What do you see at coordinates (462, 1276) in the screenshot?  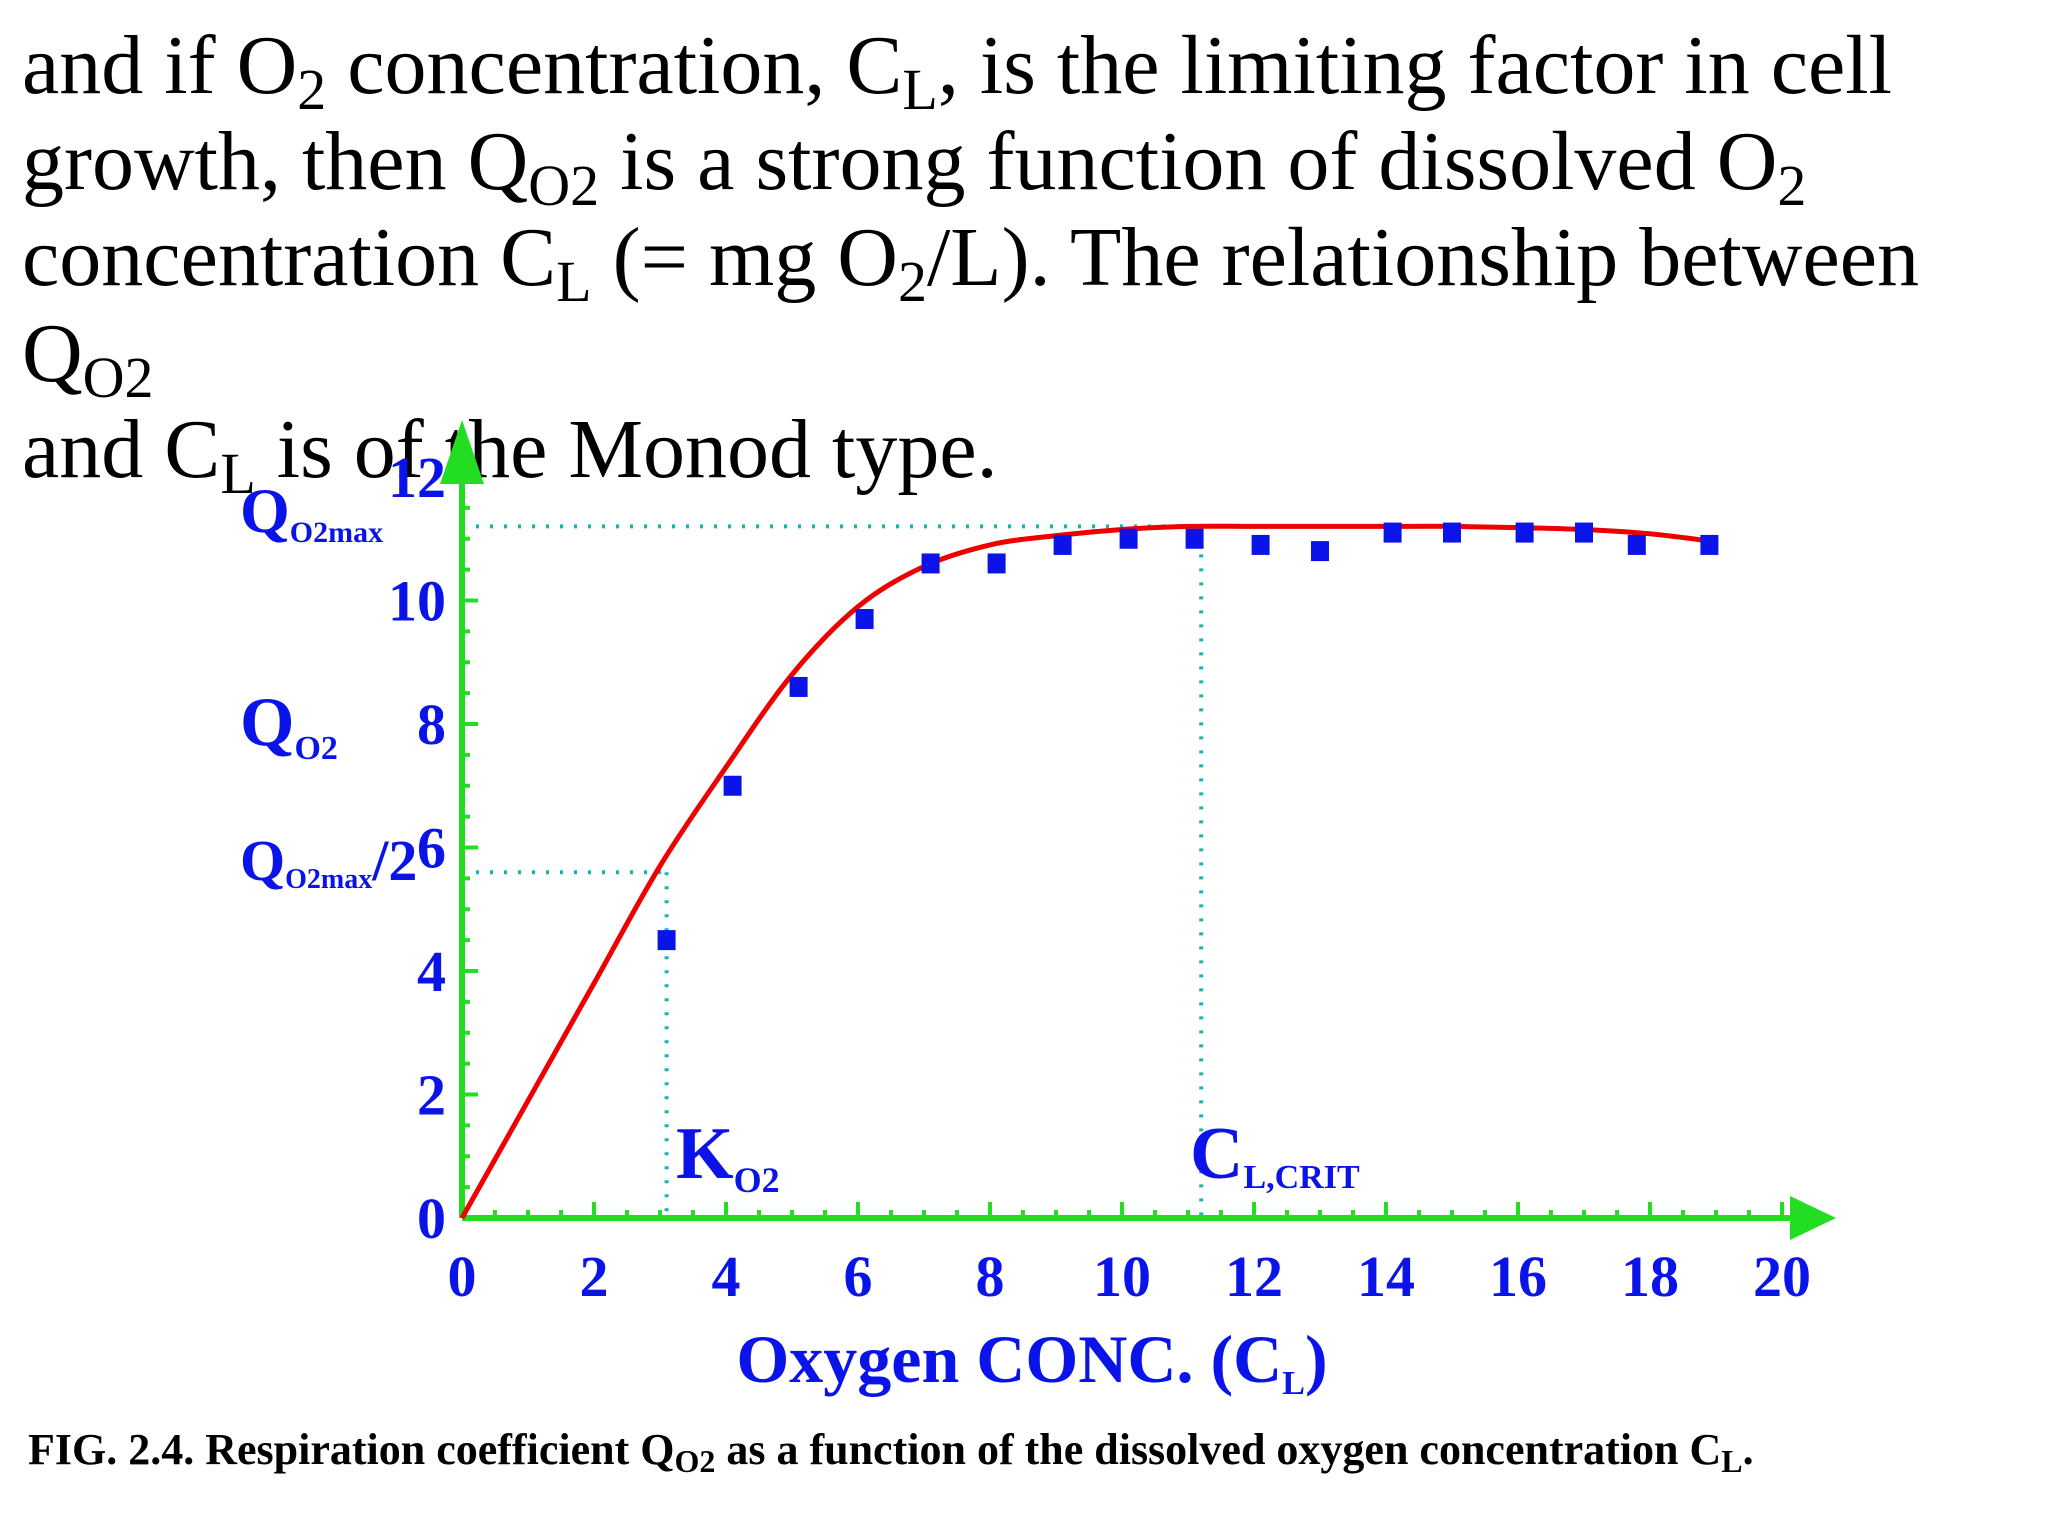 I see `x-tick-label: 0` at bounding box center [462, 1276].